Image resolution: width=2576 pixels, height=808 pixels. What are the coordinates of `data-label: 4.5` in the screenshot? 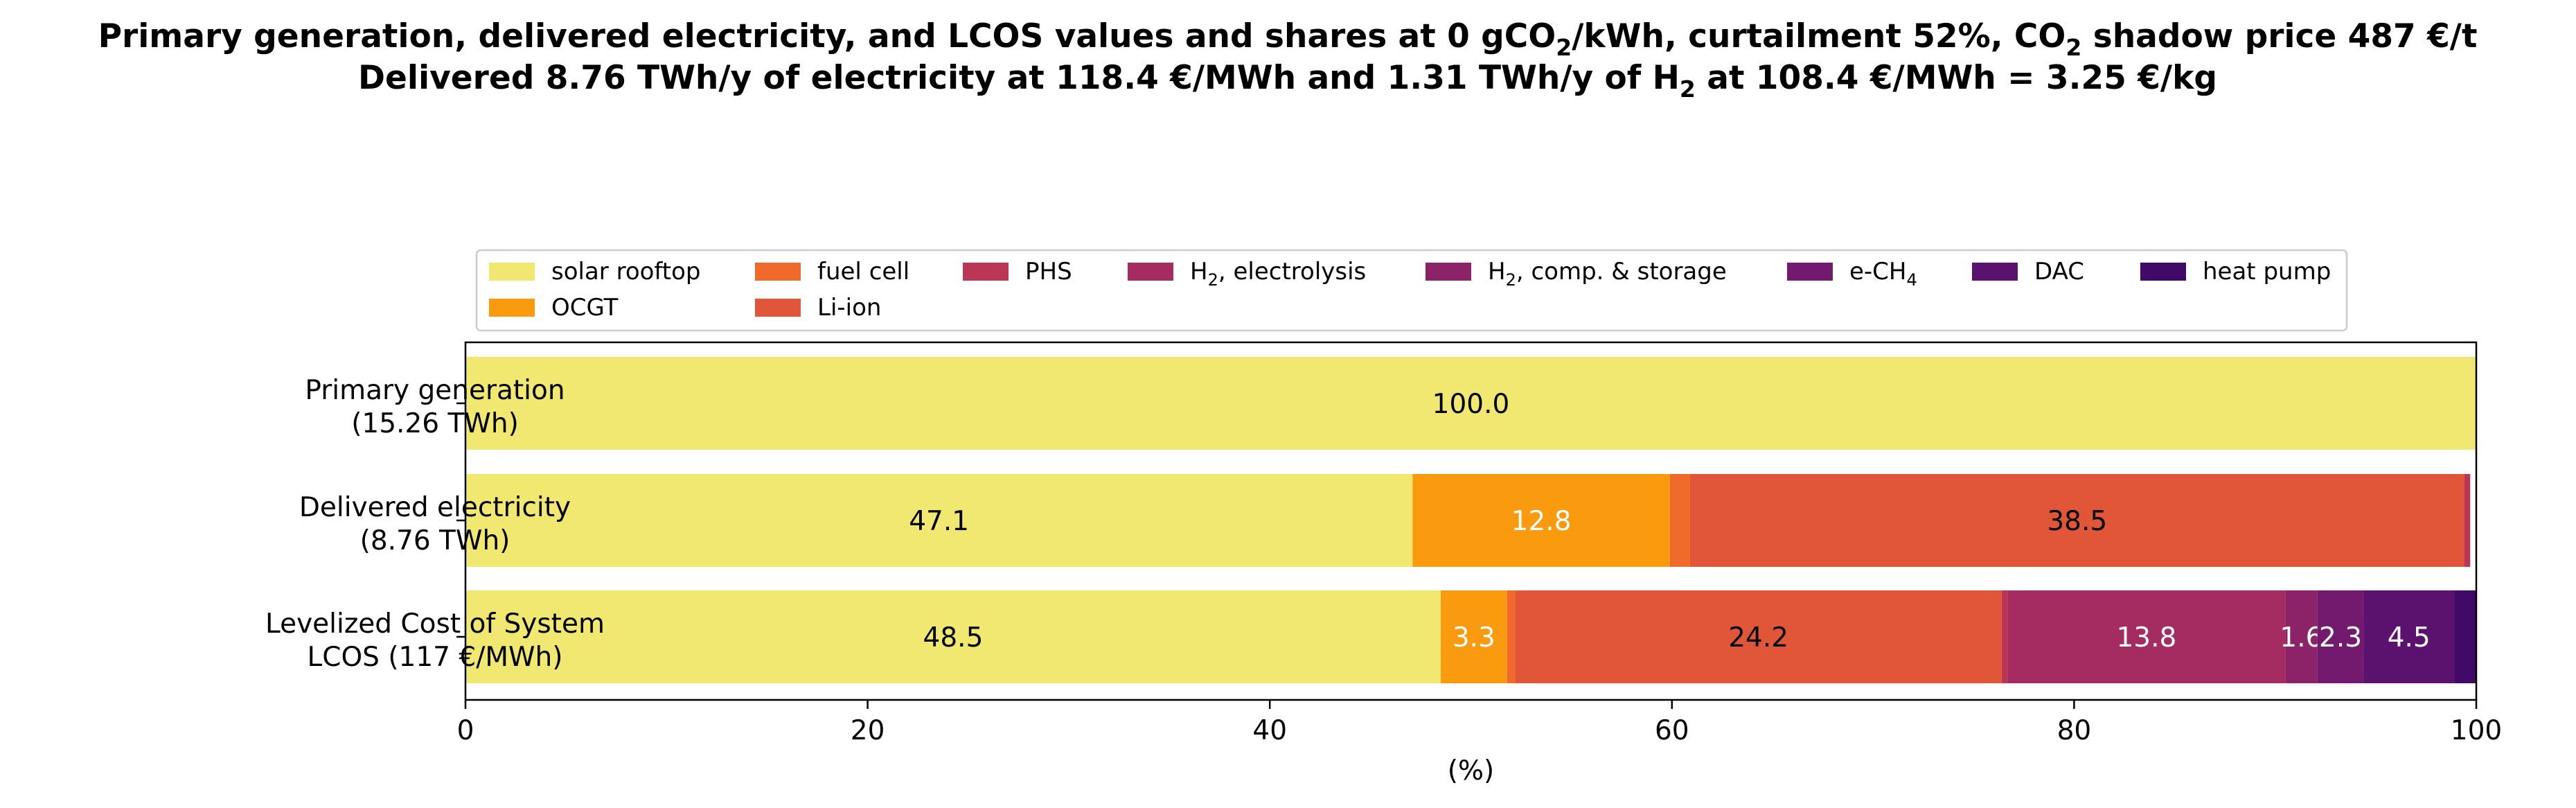 It's located at (2409, 637).